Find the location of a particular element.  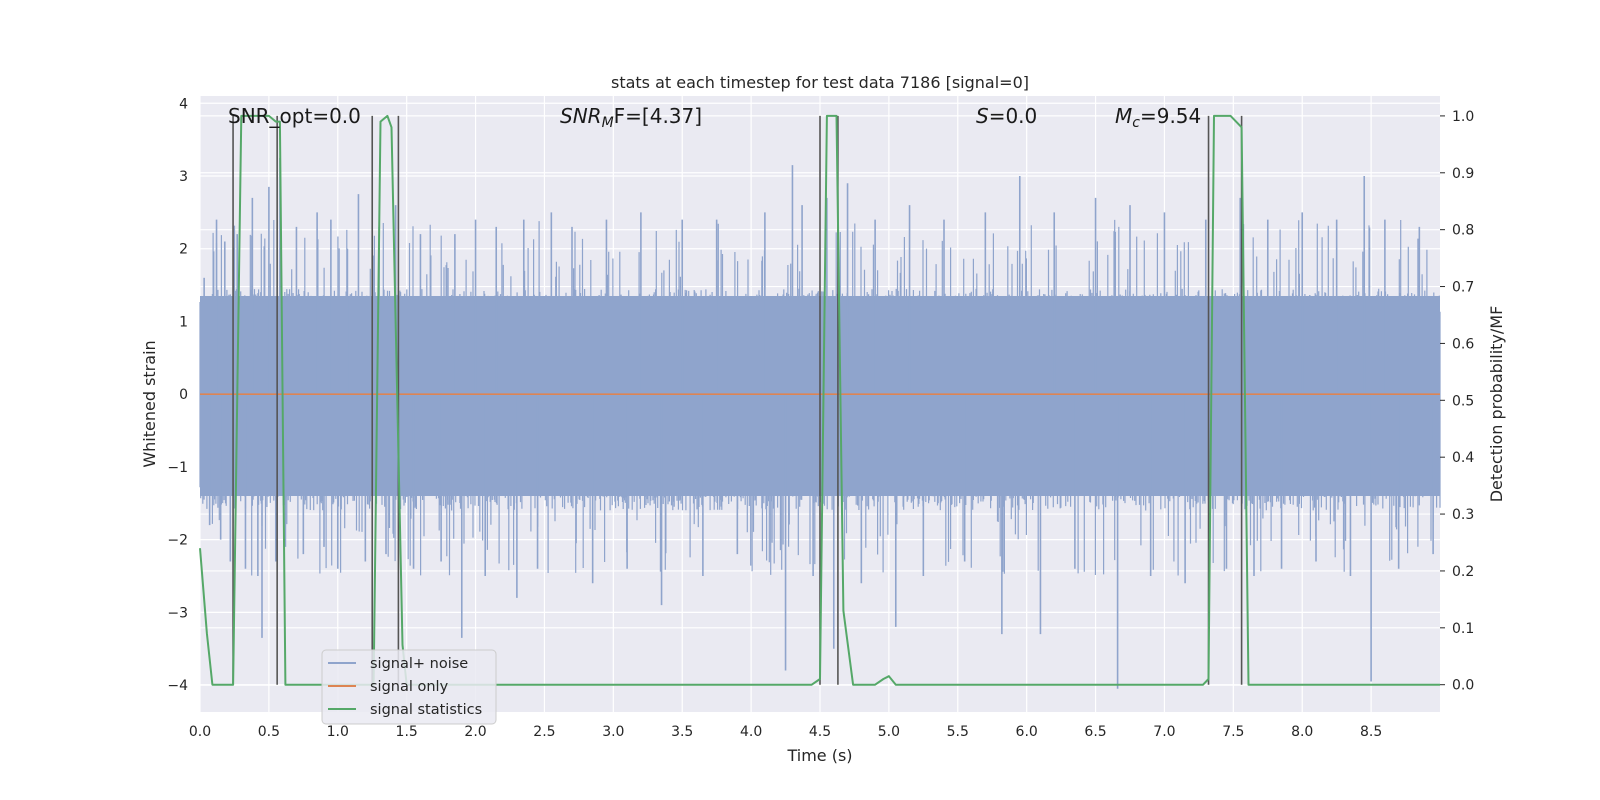

x-tick-label-9: 4.5 is located at coordinates (820, 732).